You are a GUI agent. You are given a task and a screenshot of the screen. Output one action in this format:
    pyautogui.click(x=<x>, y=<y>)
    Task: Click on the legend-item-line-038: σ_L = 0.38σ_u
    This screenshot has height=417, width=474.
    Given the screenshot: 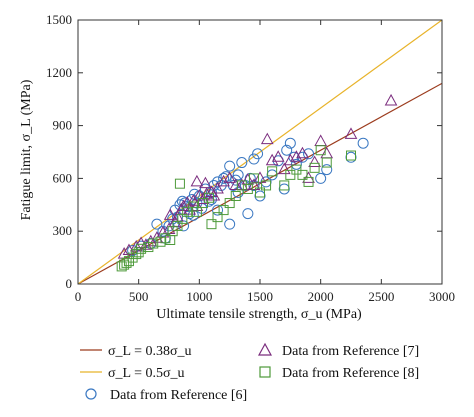 What is the action you would take?
    pyautogui.click(x=136, y=351)
    